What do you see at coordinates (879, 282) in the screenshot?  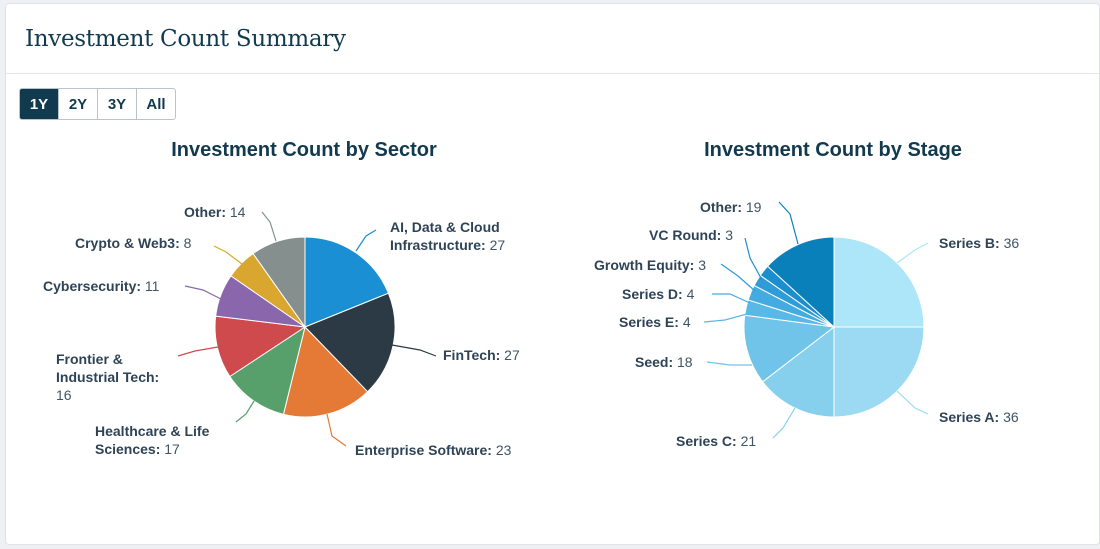 I see `stage-slice-series-b` at bounding box center [879, 282].